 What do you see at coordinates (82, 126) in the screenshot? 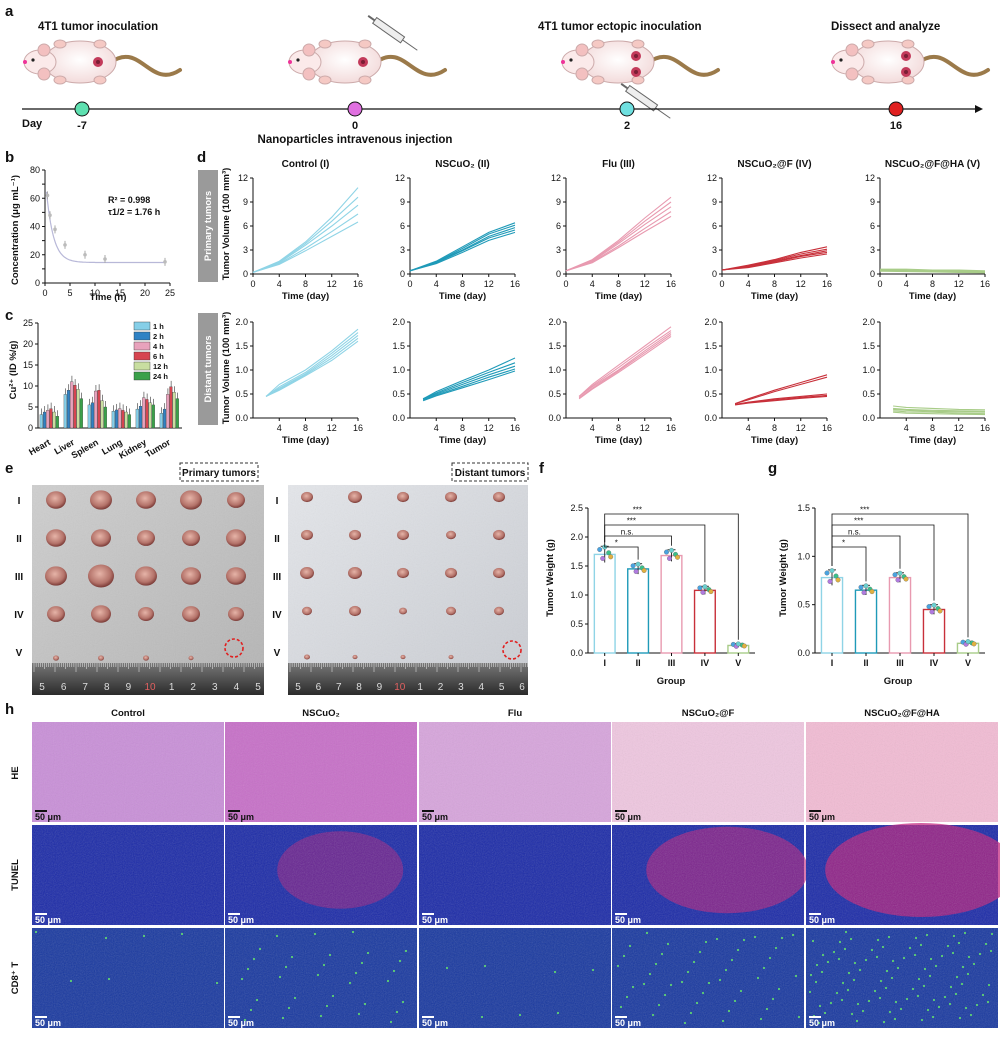
I see `day-value-minus7: -7` at bounding box center [82, 126].